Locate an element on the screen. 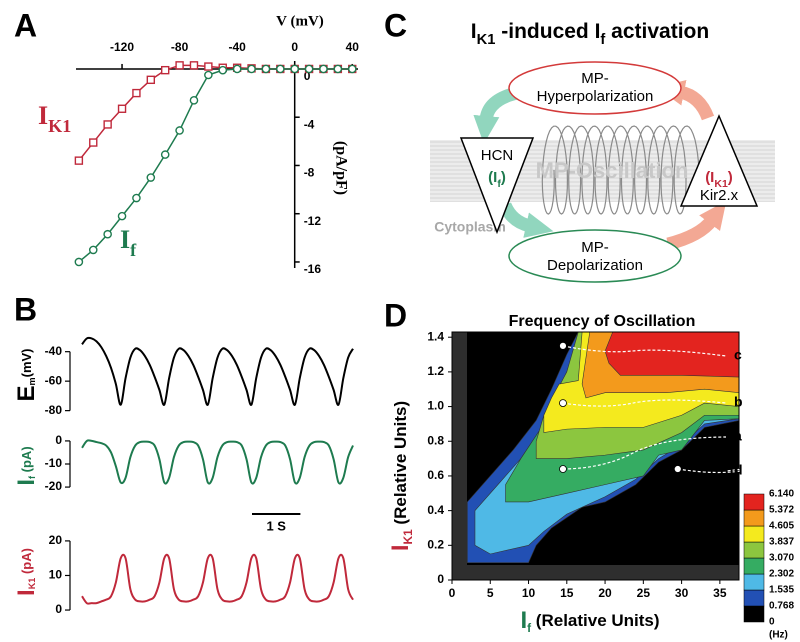 Image resolution: width=800 pixels, height=642 pixels. x-tick-label: -40 is located at coordinates (237, 47).